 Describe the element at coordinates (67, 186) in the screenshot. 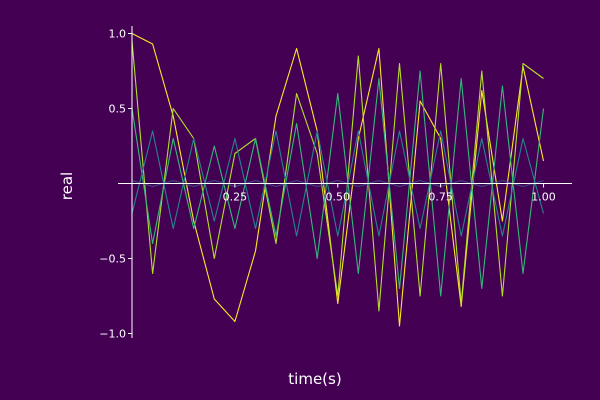

I see `y-axis-title: real` at that location.